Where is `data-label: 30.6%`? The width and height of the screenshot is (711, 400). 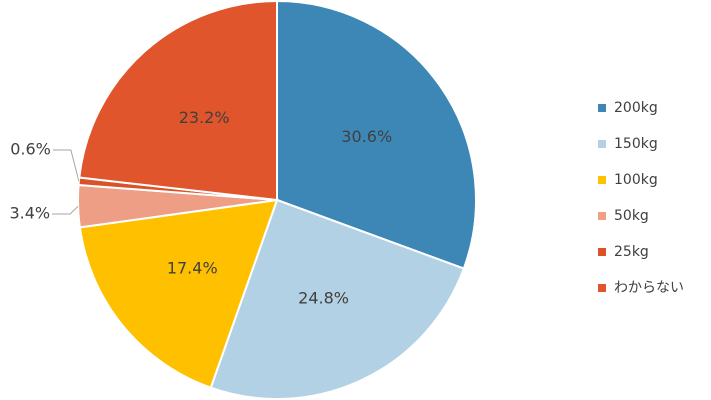
data-label: 30.6% is located at coordinates (366, 136).